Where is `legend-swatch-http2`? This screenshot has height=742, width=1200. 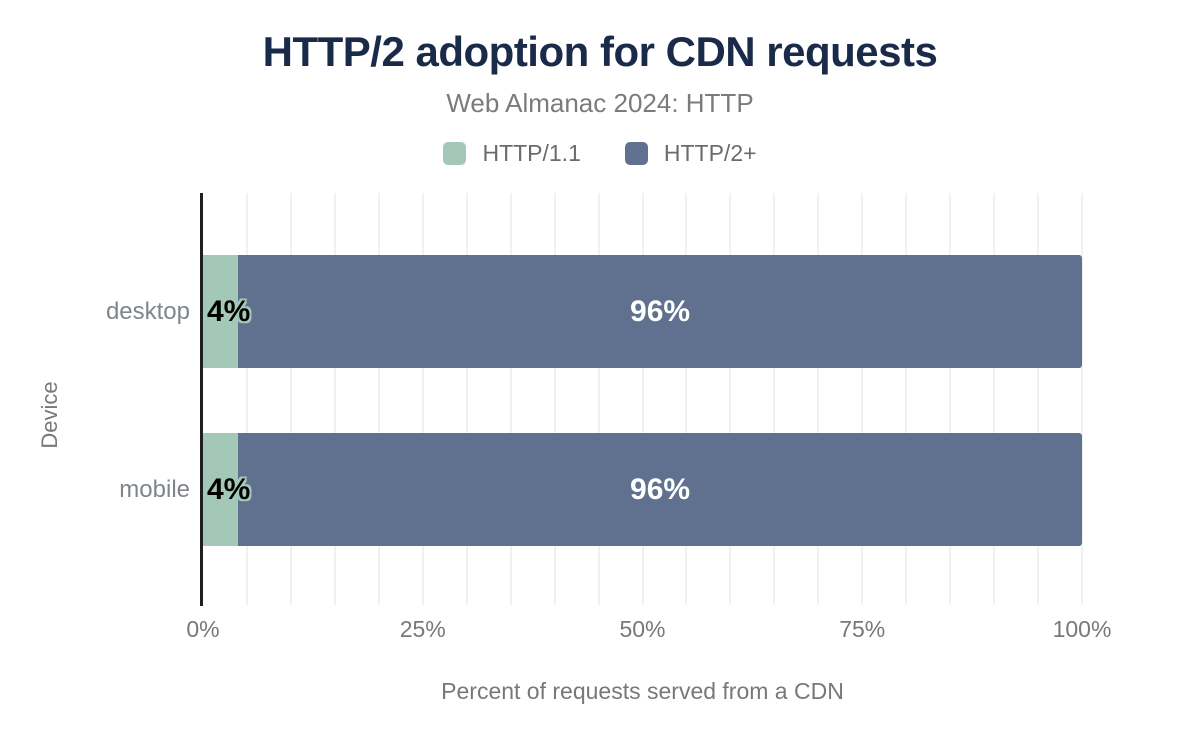 legend-swatch-http2 is located at coordinates (636, 153).